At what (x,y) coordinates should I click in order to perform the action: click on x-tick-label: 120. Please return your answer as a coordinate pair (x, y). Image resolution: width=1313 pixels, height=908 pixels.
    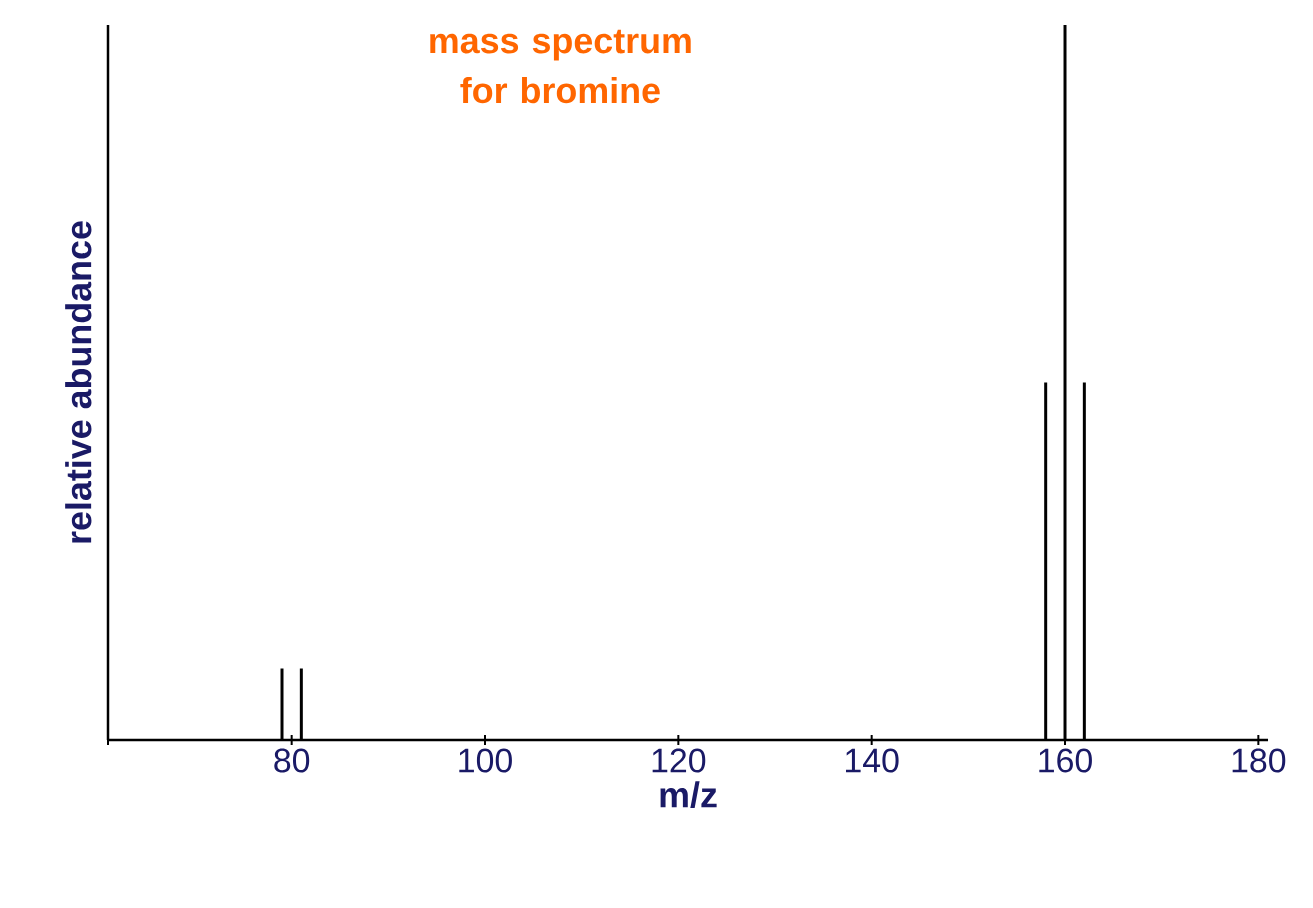
    Looking at the image, I should click on (679, 760).